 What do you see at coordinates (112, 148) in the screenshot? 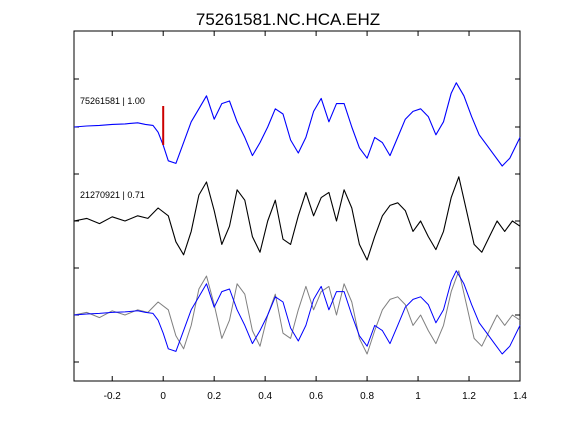
I see `trace-labels: 75261581 | 1.00 21270921 | 0.71` at bounding box center [112, 148].